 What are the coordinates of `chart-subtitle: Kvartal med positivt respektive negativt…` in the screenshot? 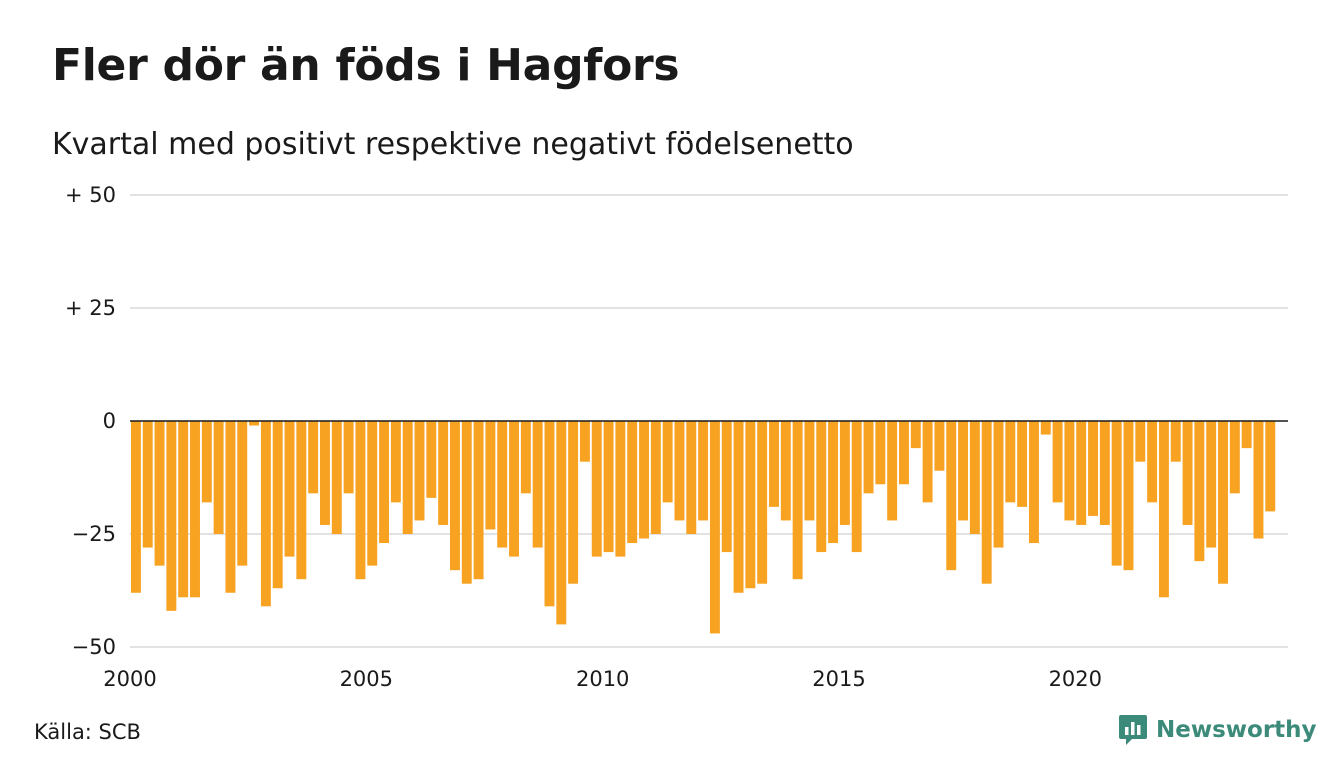 It's located at (453, 144).